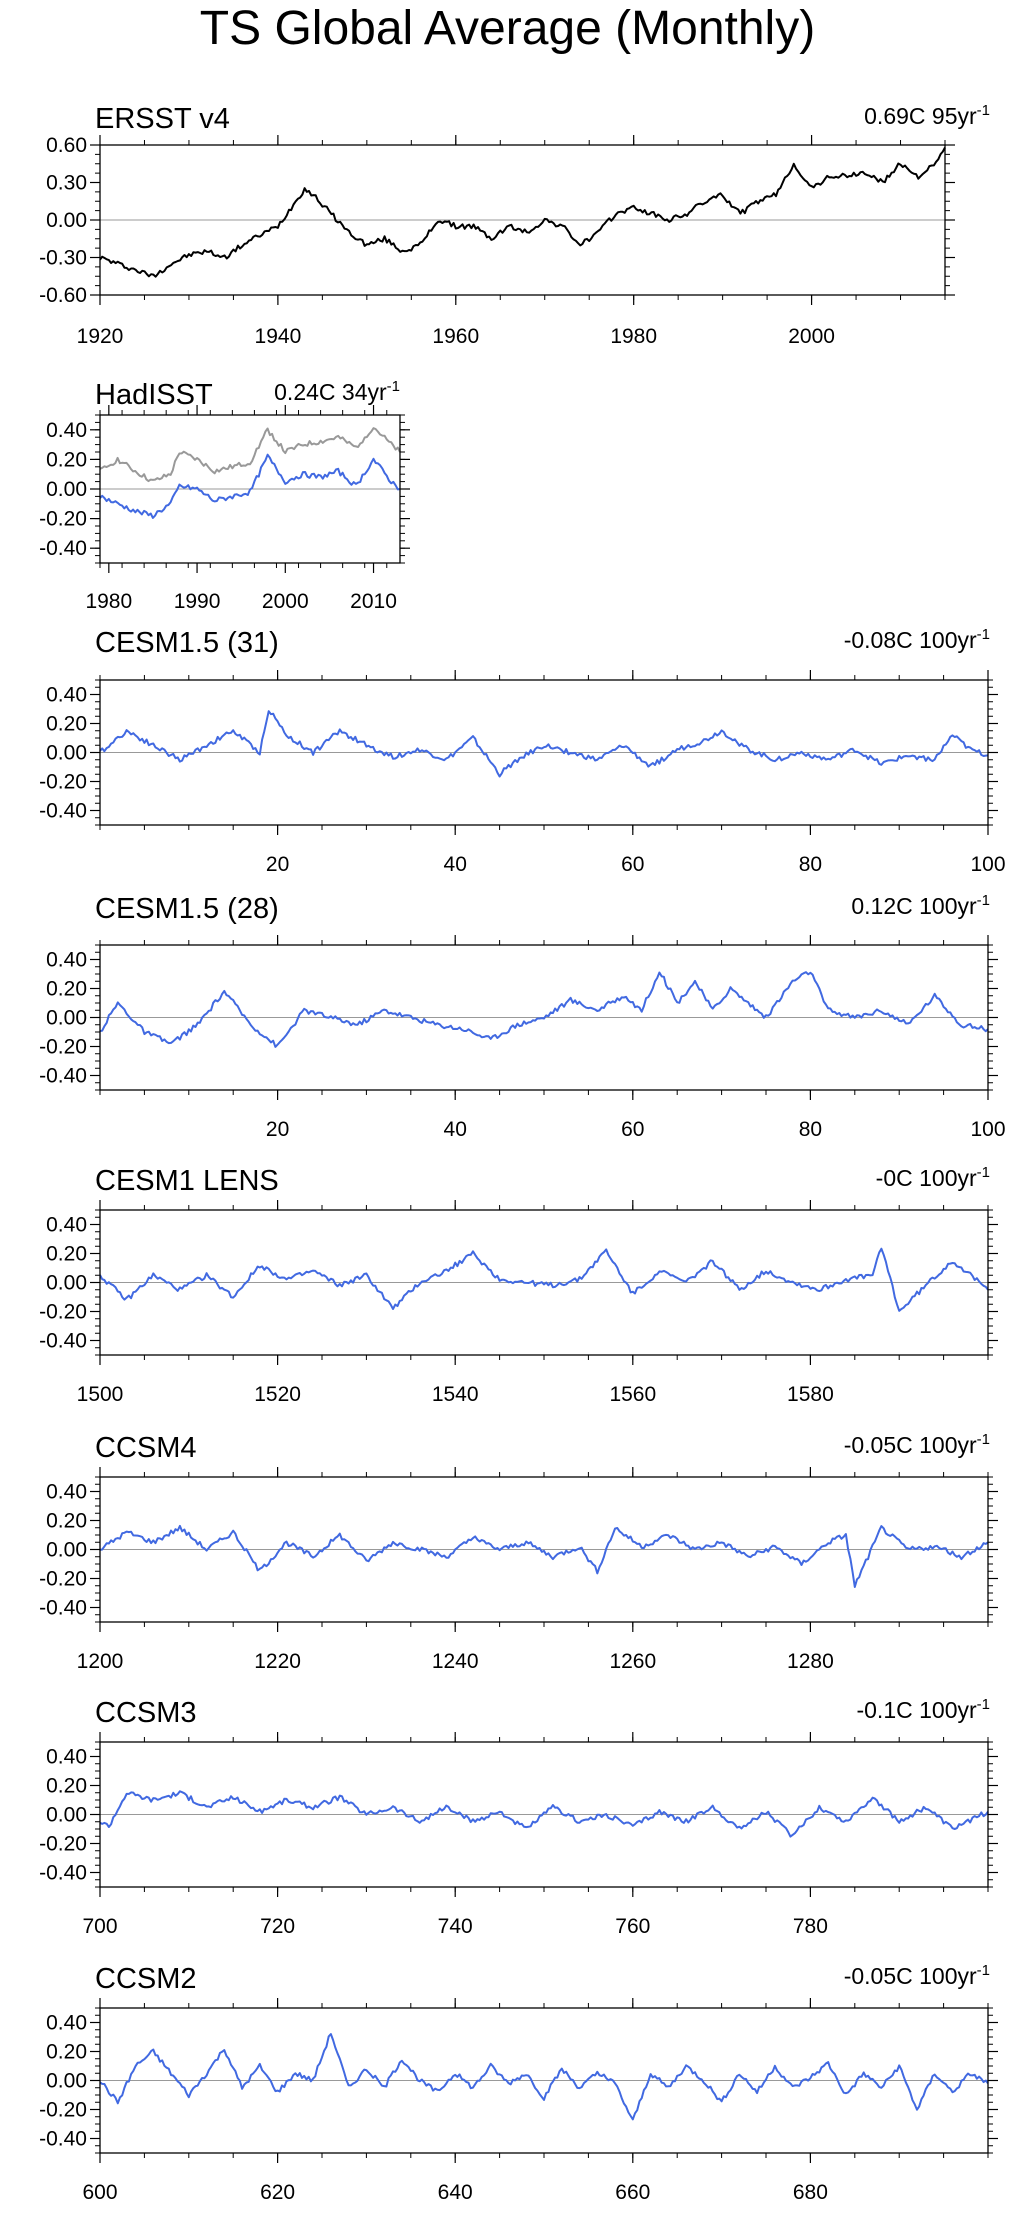 The image size is (1015, 2216). Describe the element at coordinates (162, 119) in the screenshot. I see `chart-title: ERSST v4` at that location.